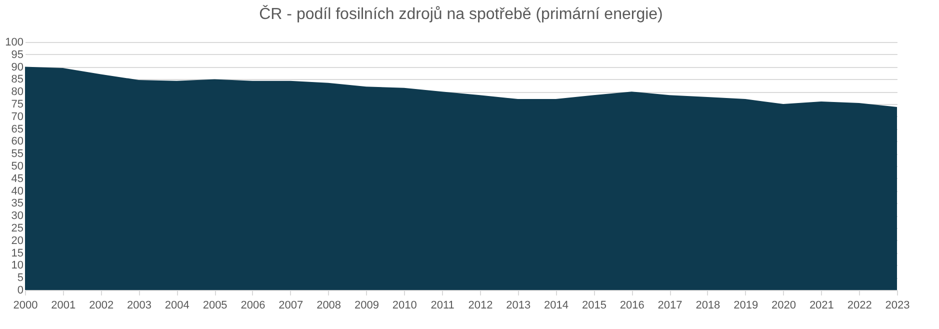 This screenshot has height=329, width=939. I want to click on y-tick-label: 70, so click(17, 116).